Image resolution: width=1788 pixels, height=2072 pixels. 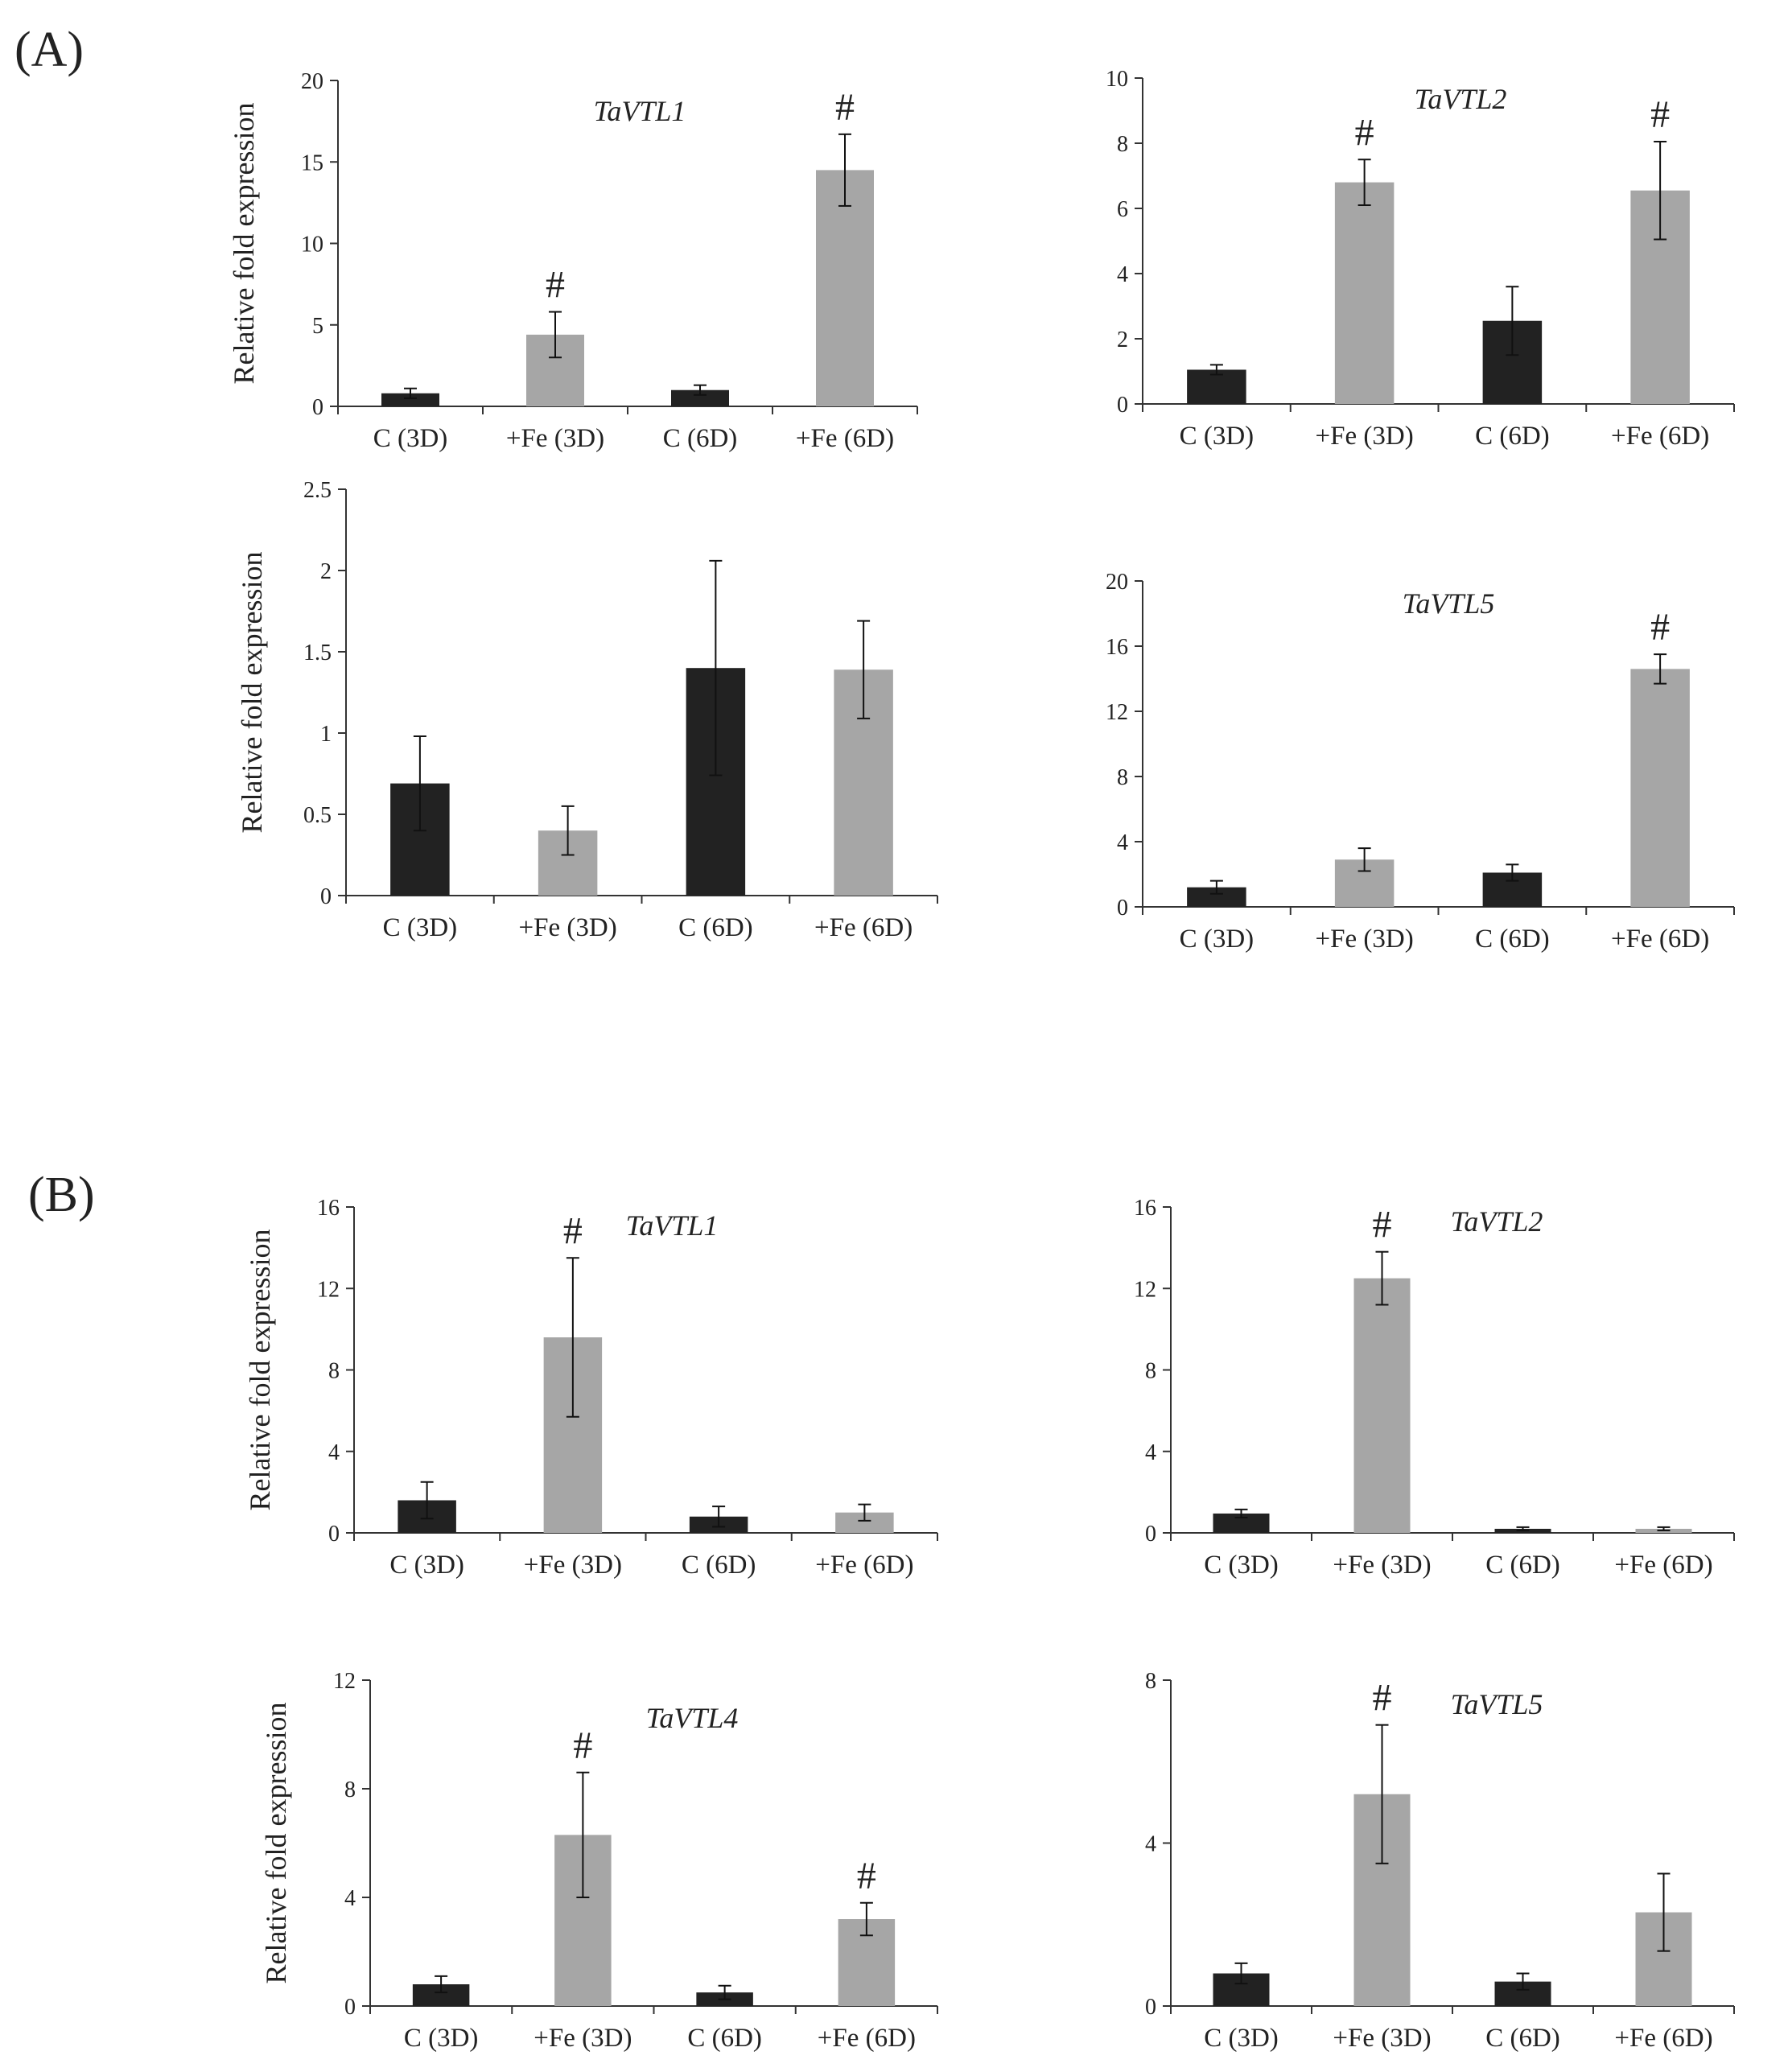 I want to click on chart-b4: 0 4 8 C (3D) +Fe (3D) # C (6D) +Fe (6D) TaVTL5, so click(x=1440, y=1861).